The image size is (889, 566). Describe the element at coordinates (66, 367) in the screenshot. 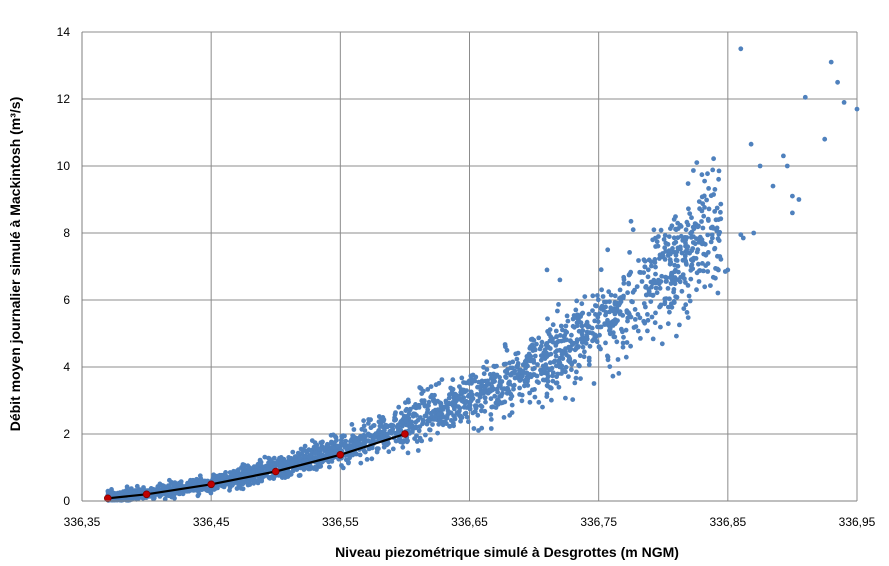

I see `y-tick-label: 4` at that location.